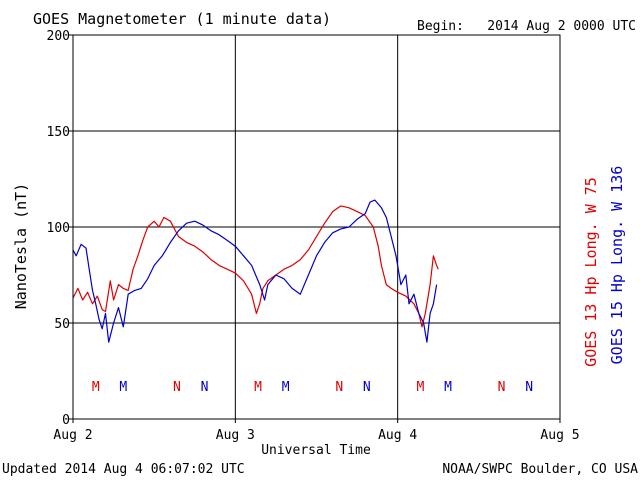 The image size is (640, 480). What do you see at coordinates (591, 272) in the screenshot?
I see `legend-goes13: GOES 13 Hp Long. W 75` at bounding box center [591, 272].